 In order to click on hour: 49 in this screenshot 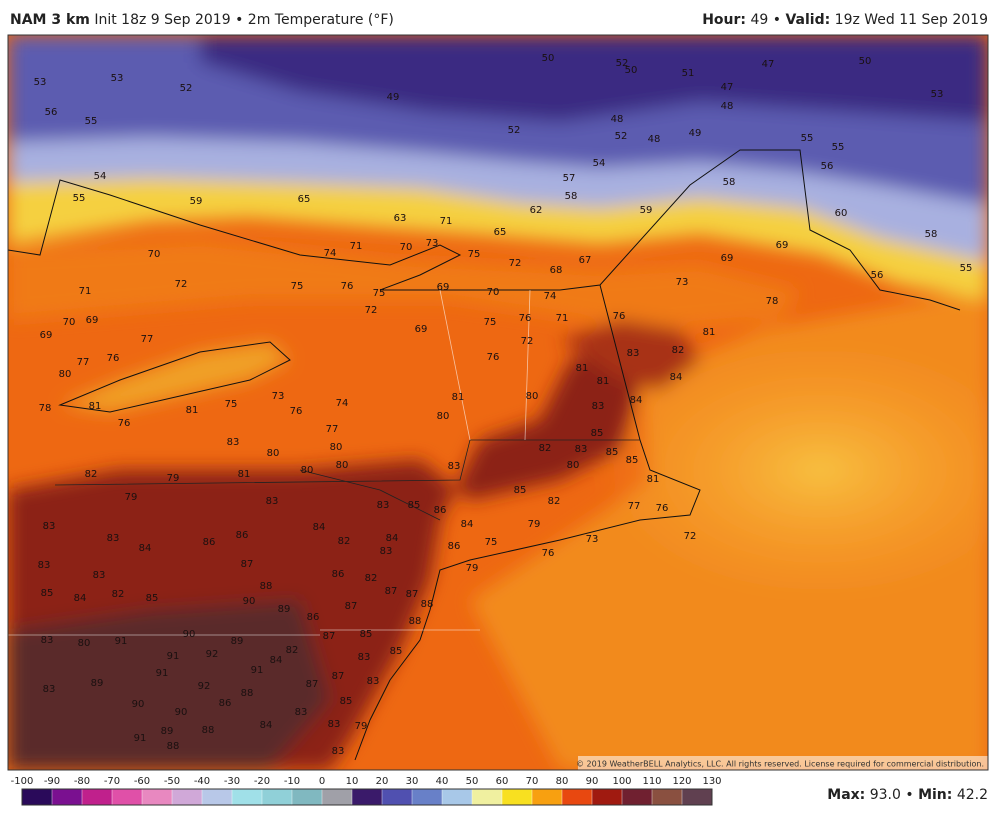, I will do `click(759, 20)`.